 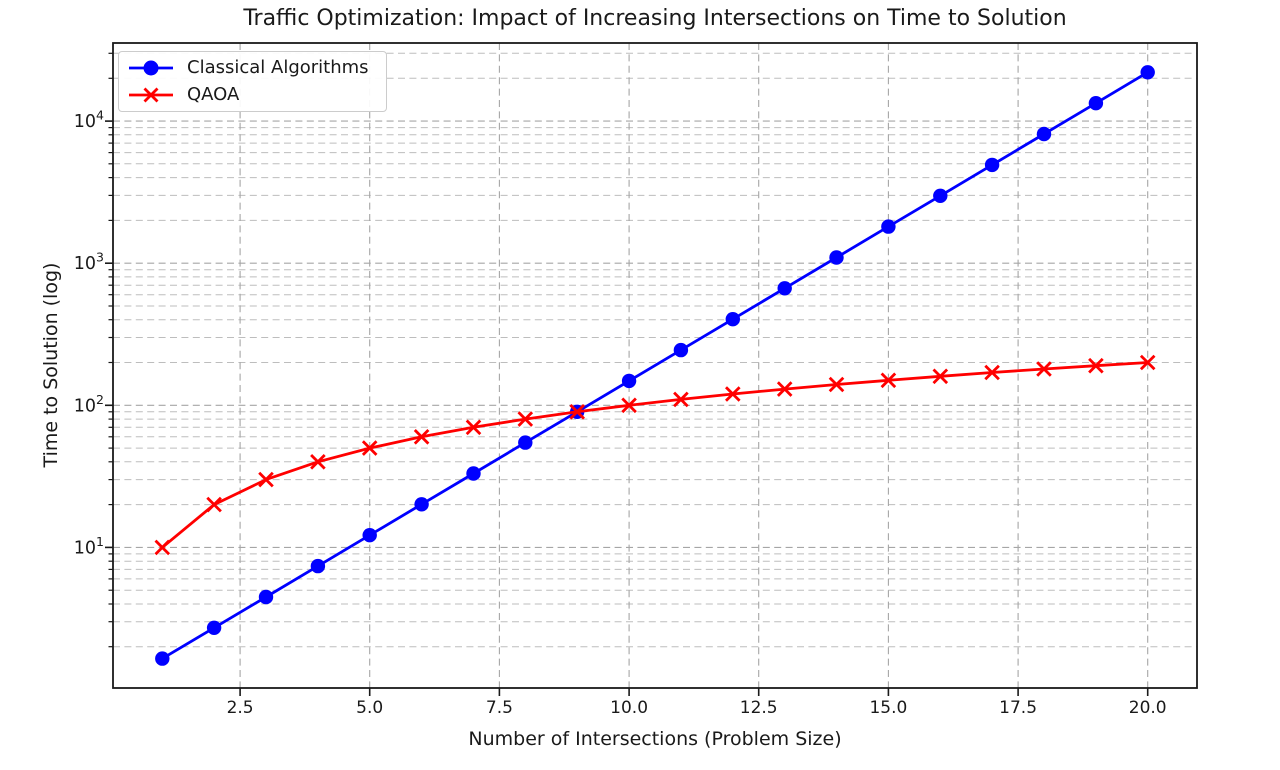 What do you see at coordinates (278, 68) in the screenshot?
I see `legend-label-classical: Classical Algorithms` at bounding box center [278, 68].